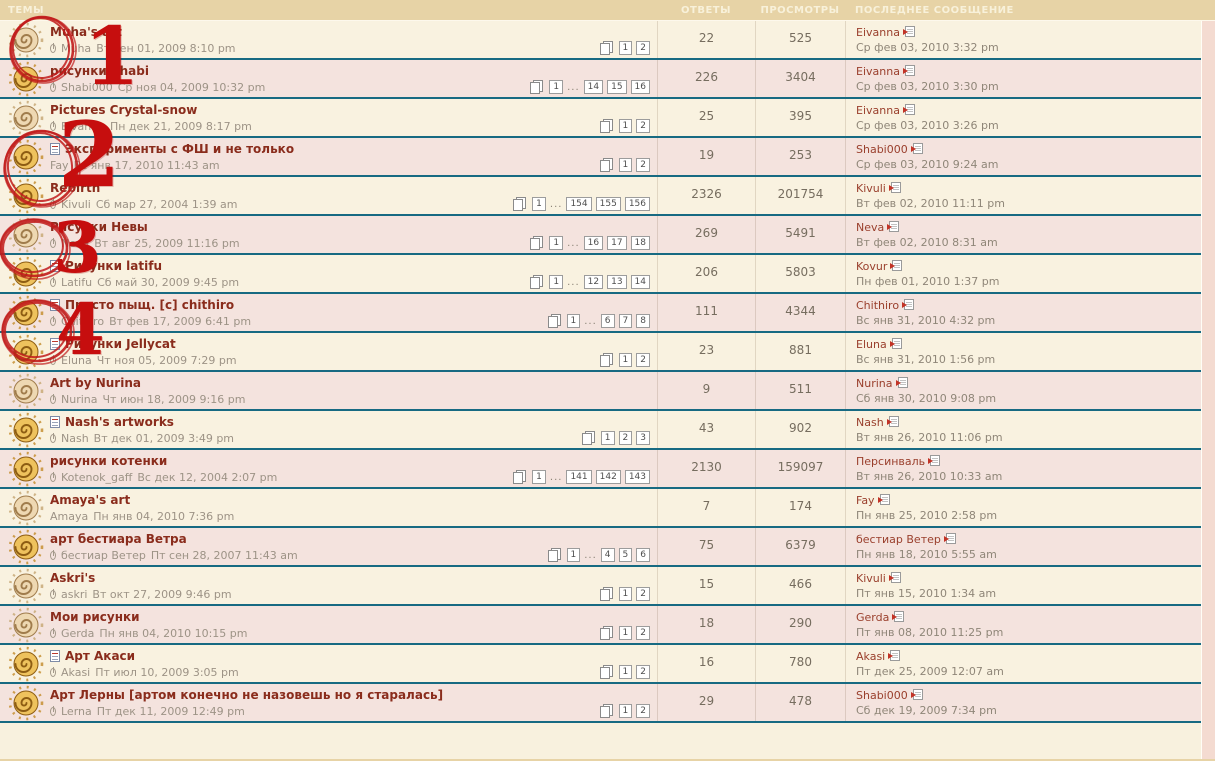 The image size is (1215, 761). What do you see at coordinates (83, 126) in the screenshot?
I see `topic-author-link: Eivanna` at bounding box center [83, 126].